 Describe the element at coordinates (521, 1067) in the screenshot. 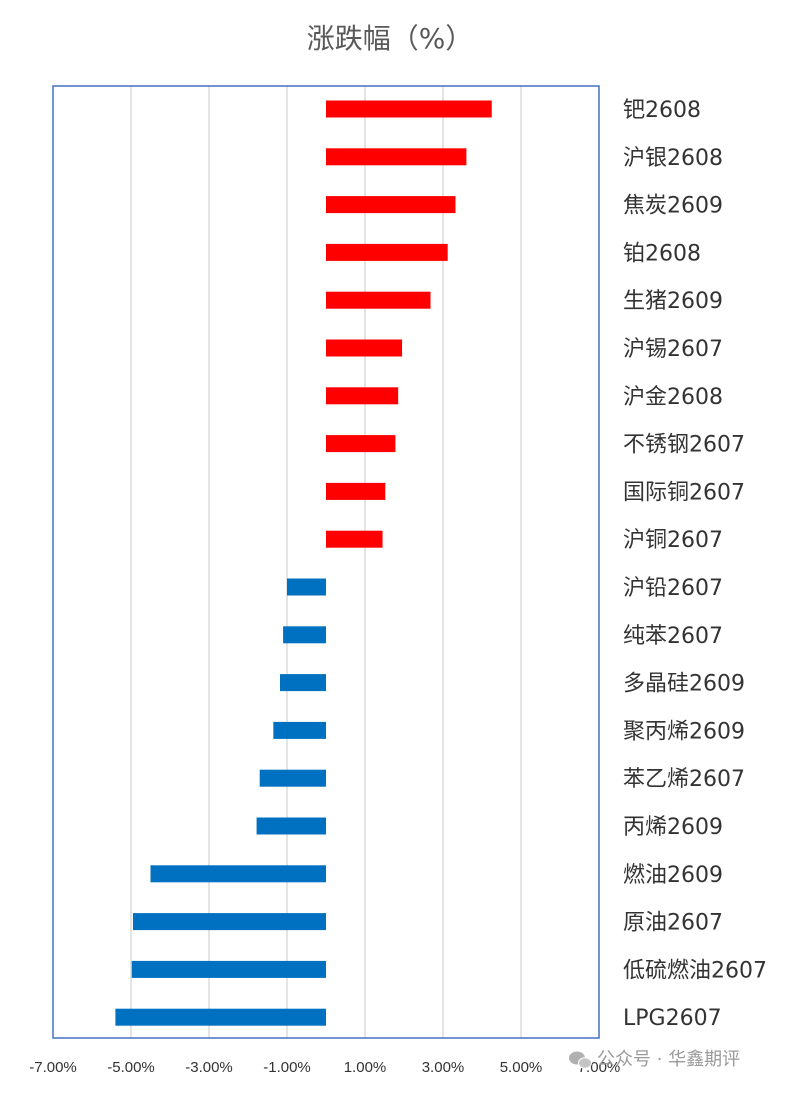

I see `x-tick-label: 5.00%` at that location.